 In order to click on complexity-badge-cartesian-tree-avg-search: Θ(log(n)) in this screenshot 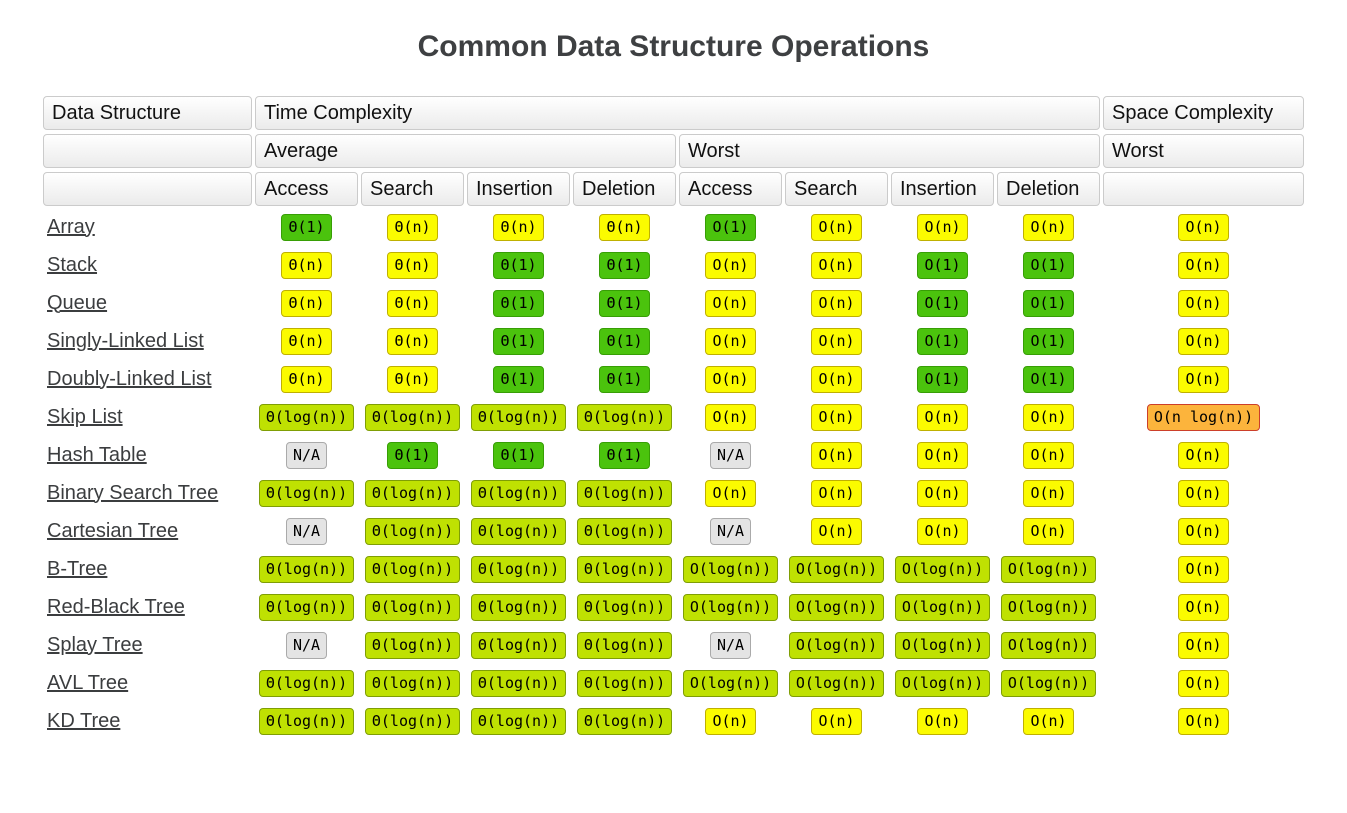, I will do `click(412, 531)`.